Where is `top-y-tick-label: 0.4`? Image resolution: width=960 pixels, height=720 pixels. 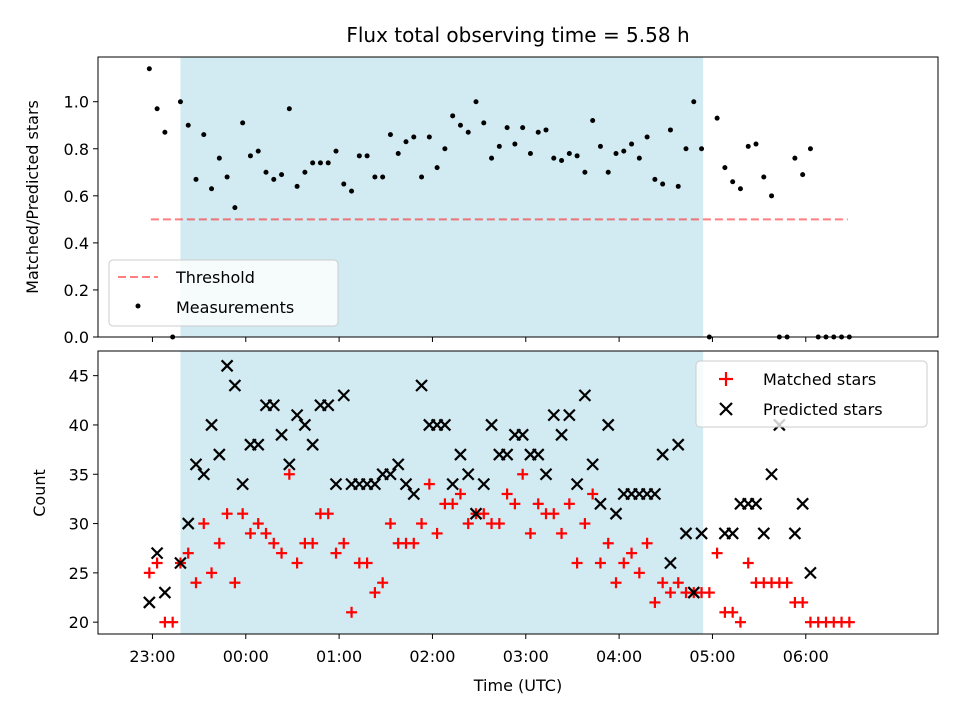 top-y-tick-label: 0.4 is located at coordinates (76, 243).